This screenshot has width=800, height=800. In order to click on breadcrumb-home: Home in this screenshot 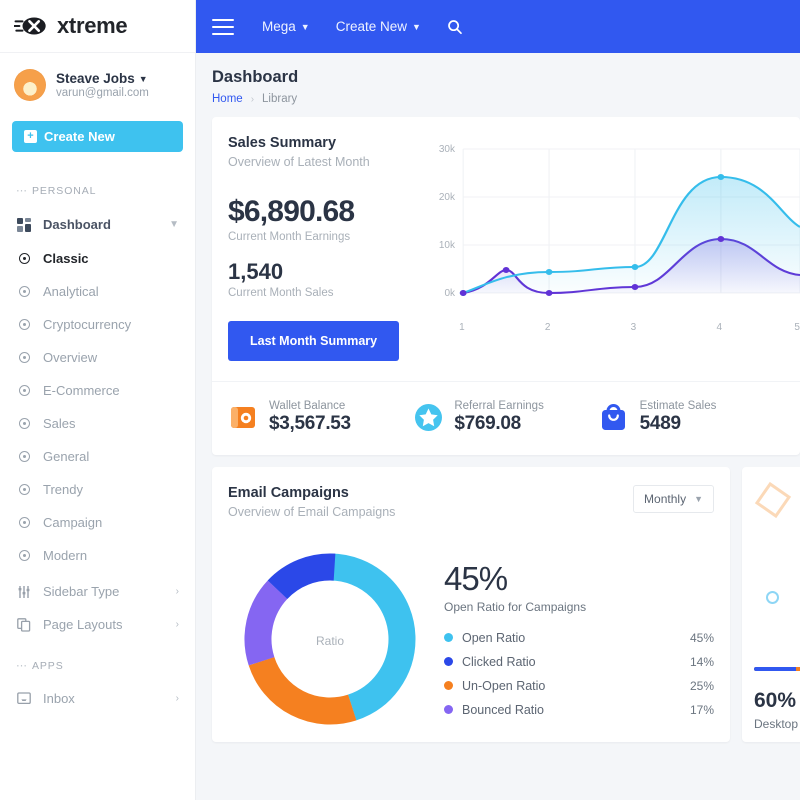, I will do `click(227, 99)`.